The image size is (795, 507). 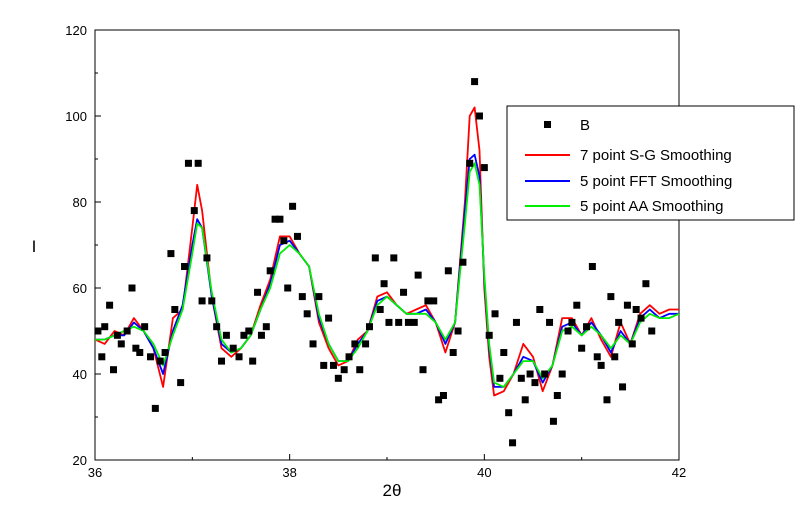 I want to click on y-tick-label: 60, so click(x=80, y=288).